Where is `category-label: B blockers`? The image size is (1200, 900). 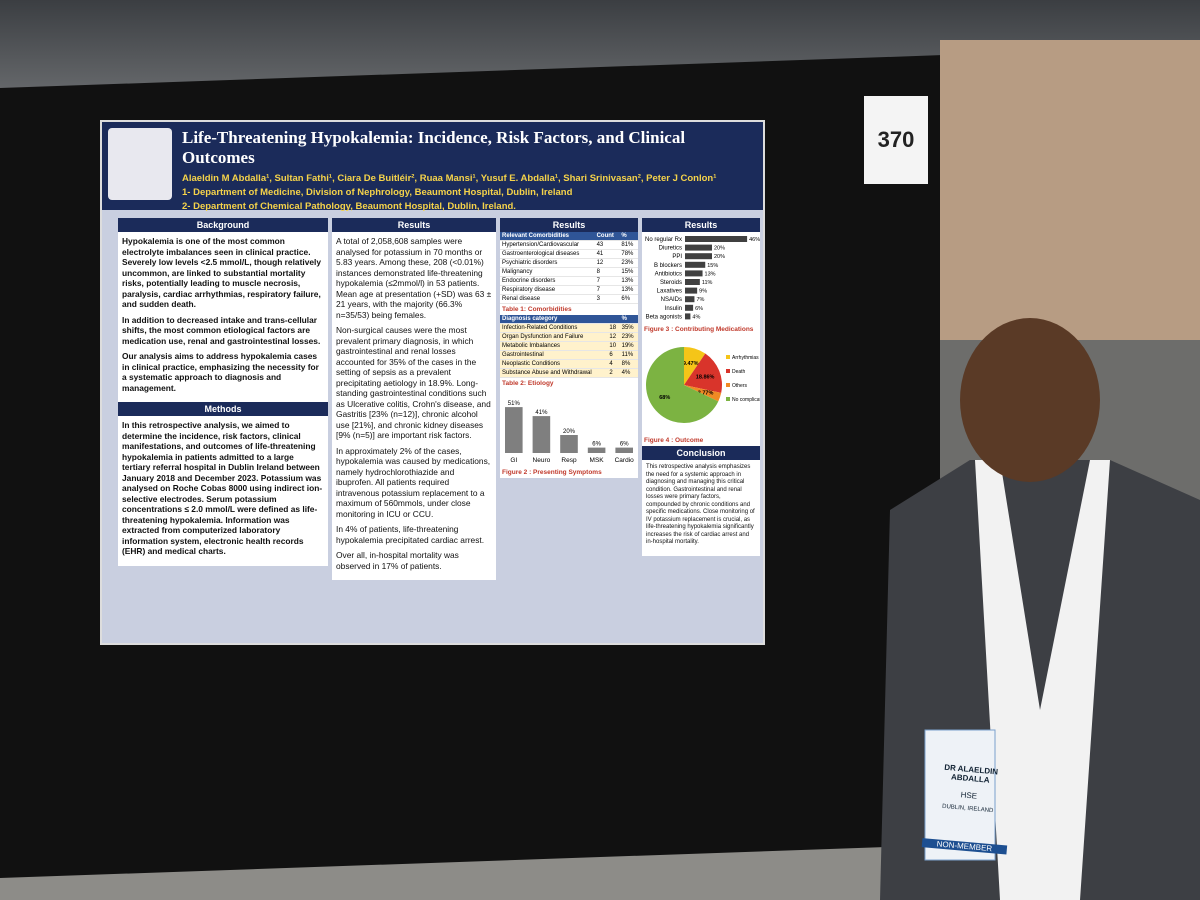 category-label: B blockers is located at coordinates (668, 266).